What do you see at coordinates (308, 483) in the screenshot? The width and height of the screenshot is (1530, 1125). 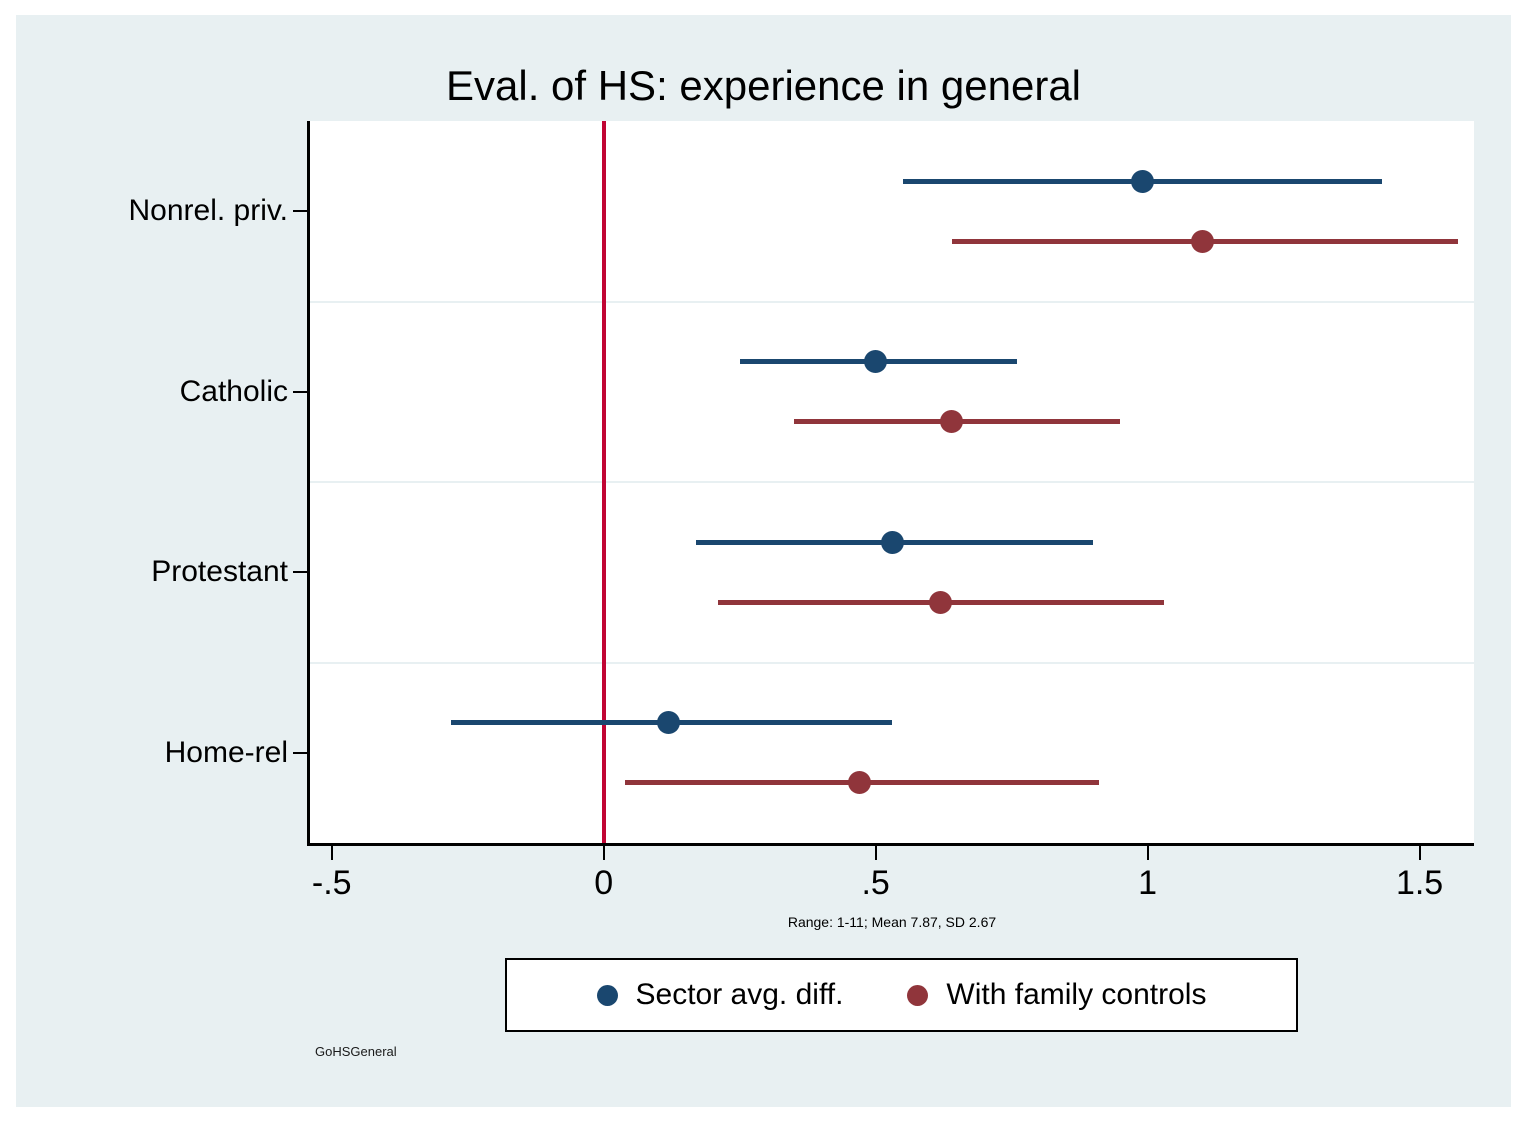 I see `y-axis-line` at bounding box center [308, 483].